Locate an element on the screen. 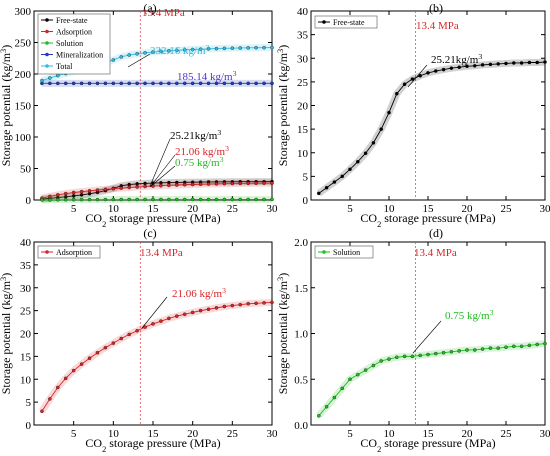 The image size is (550, 456). series-solution is located at coordinates (157, 199).